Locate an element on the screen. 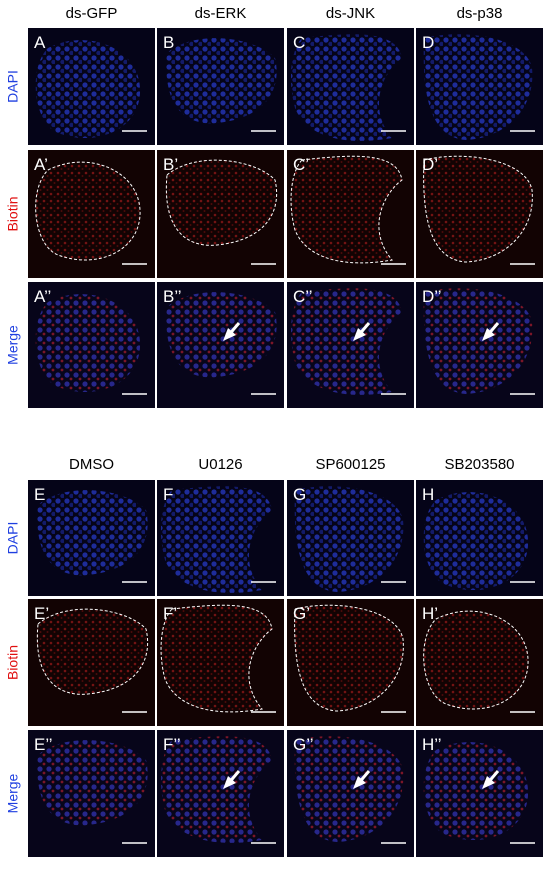 This screenshot has width=550, height=870. micrograph-panel: F is located at coordinates (220, 538).